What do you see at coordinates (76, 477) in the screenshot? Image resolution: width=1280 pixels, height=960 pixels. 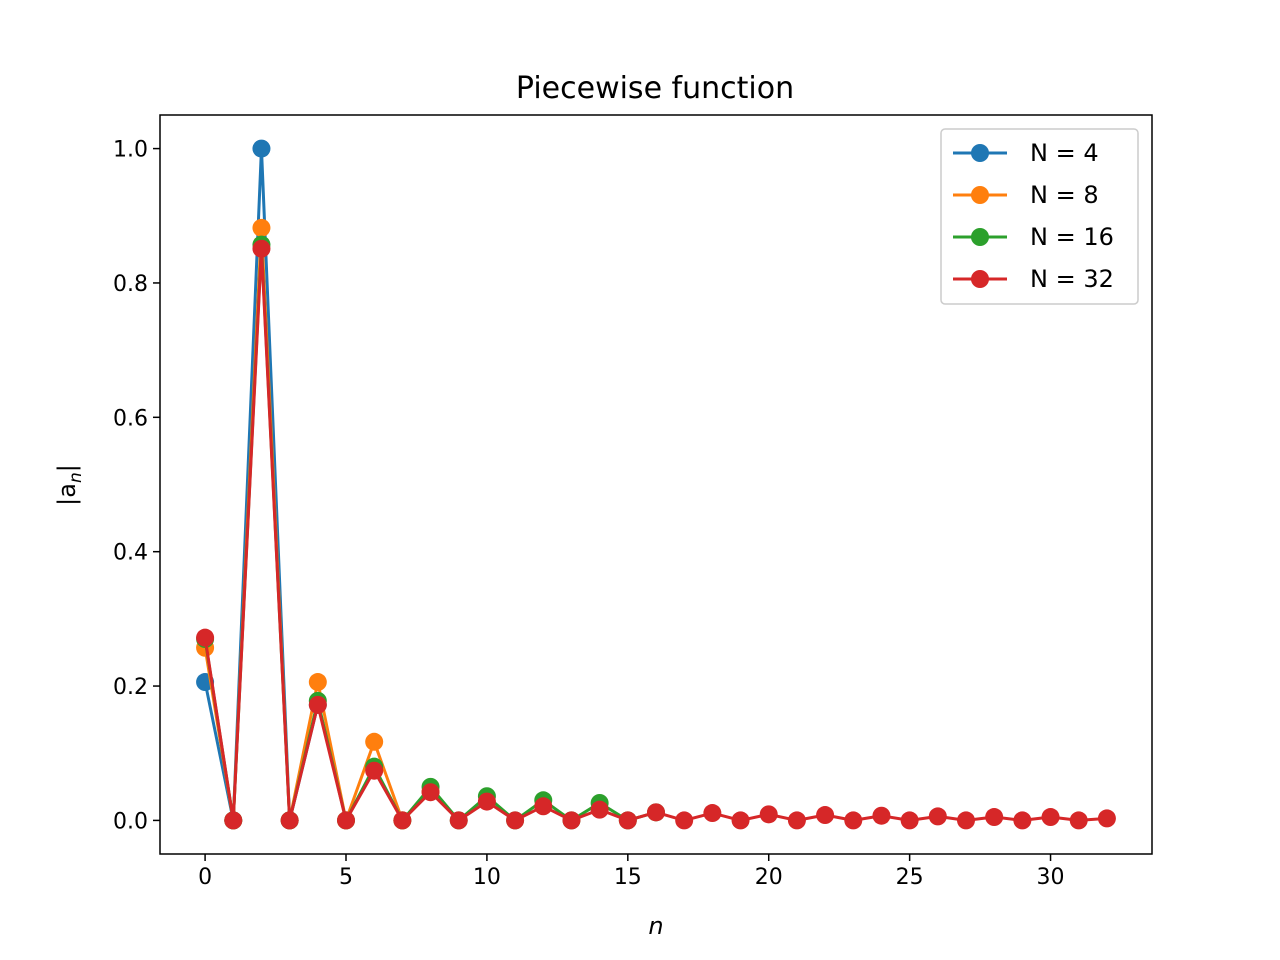 I see `y-axis-label-subscript: n` at bounding box center [76, 477].